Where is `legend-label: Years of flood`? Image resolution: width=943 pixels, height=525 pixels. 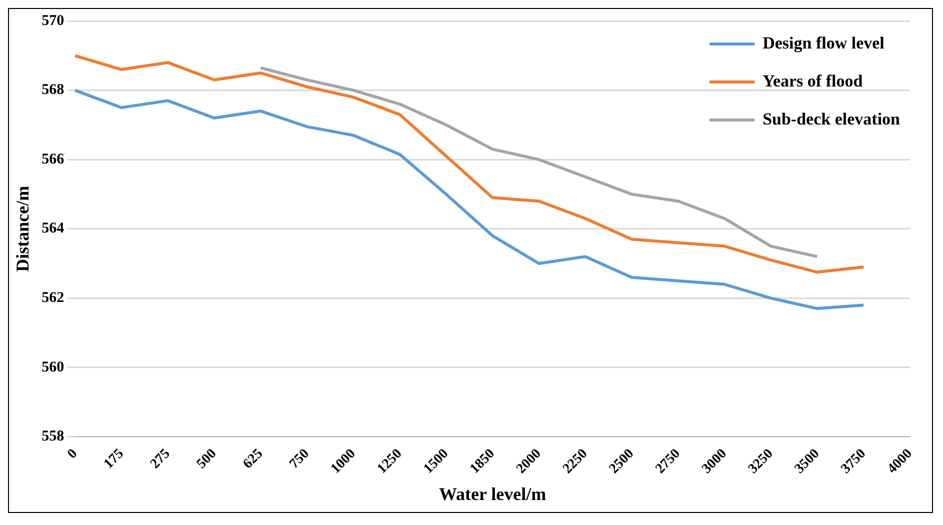 legend-label: Years of flood is located at coordinates (813, 80).